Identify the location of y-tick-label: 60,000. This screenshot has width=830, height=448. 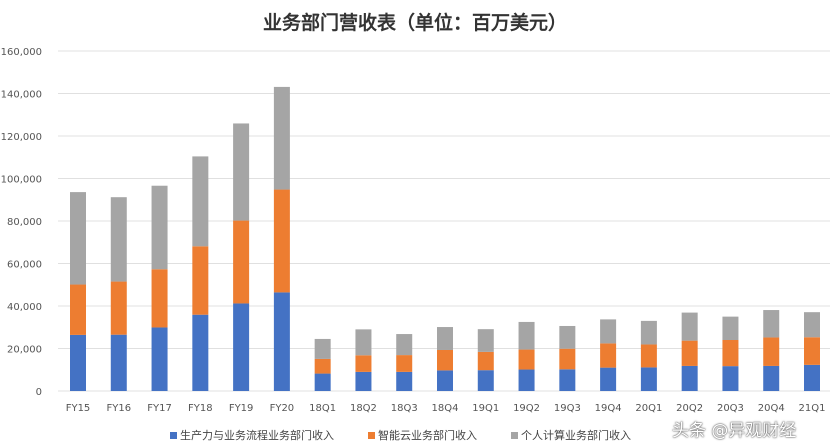
(24, 265).